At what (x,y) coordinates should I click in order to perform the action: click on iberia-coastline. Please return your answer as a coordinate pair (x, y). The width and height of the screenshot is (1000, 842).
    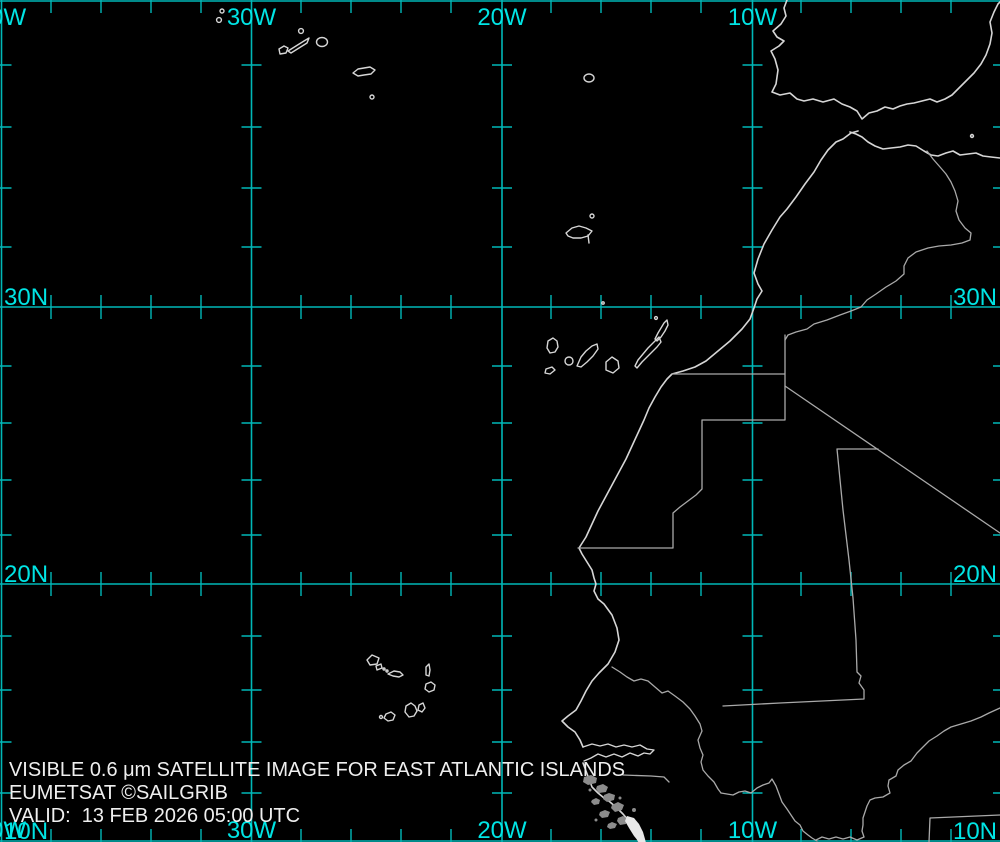
    Looking at the image, I should click on (885, 60).